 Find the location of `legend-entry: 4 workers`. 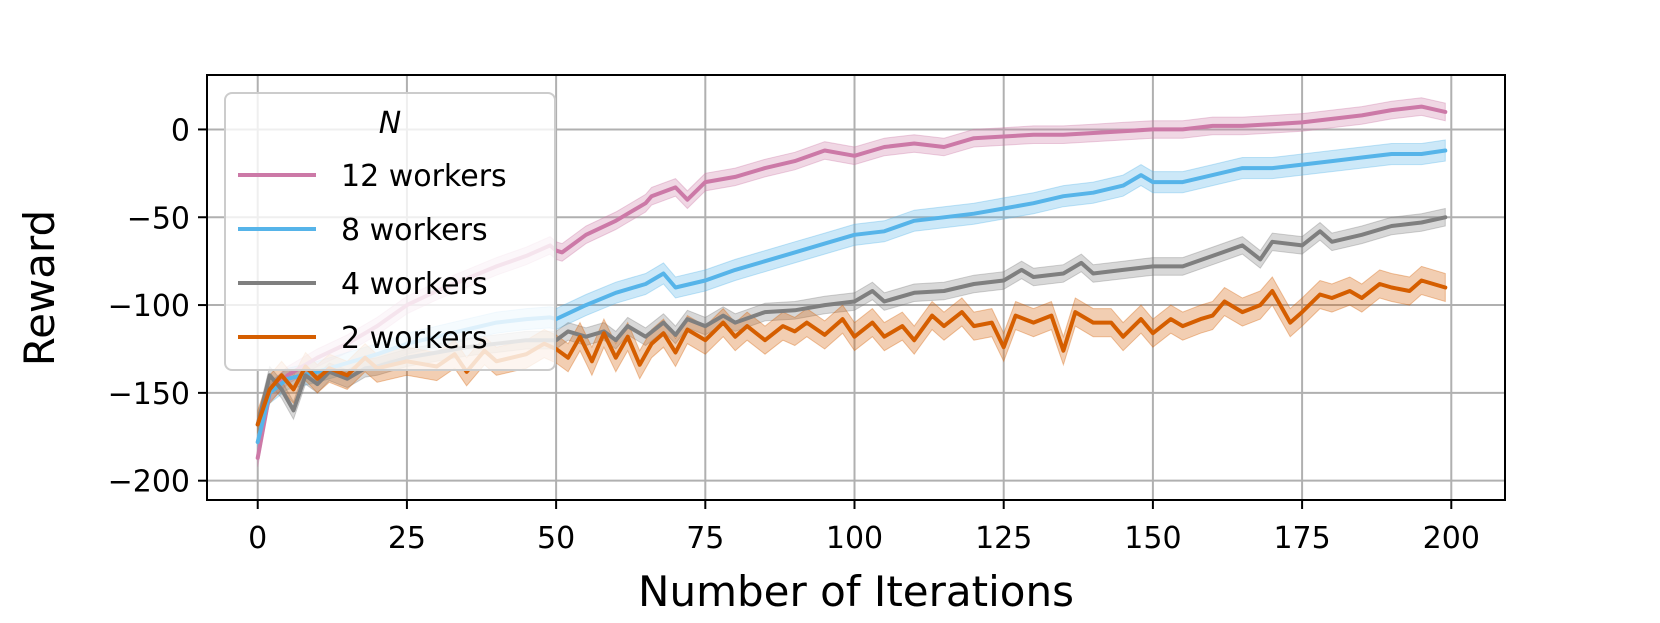

legend-entry: 4 workers is located at coordinates (363, 284).